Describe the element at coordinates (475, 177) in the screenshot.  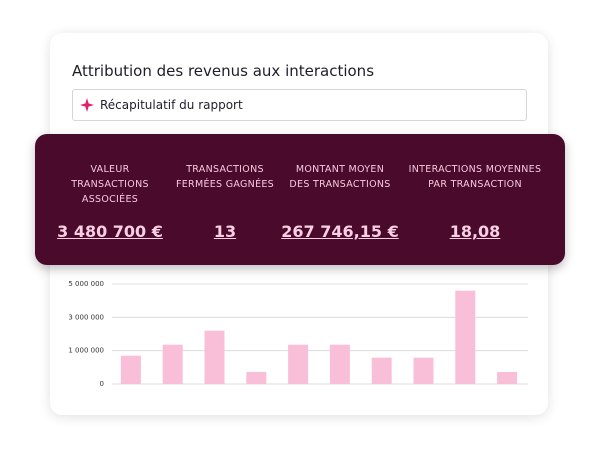
I see `kpi-label: INTERACTIONS MOYENNES PAR TRANSACTION` at that location.